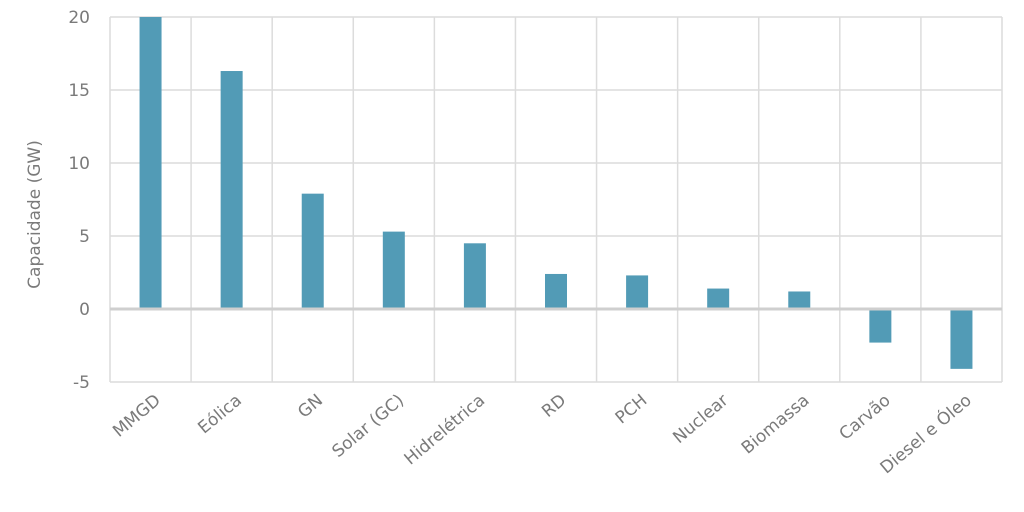  Describe the element at coordinates (632, 410) in the screenshot. I see `x-tick-label: PCH` at that location.